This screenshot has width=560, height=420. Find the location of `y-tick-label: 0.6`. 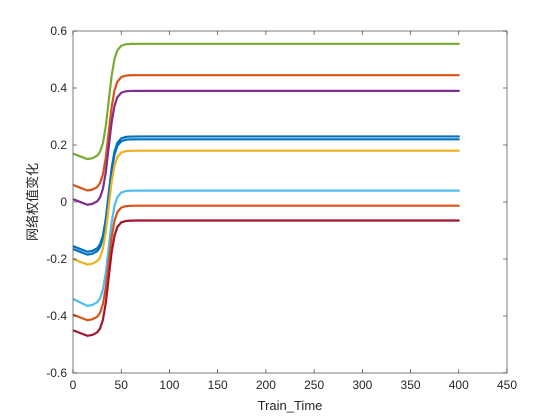

y-tick-label: 0.6 is located at coordinates (58, 31).